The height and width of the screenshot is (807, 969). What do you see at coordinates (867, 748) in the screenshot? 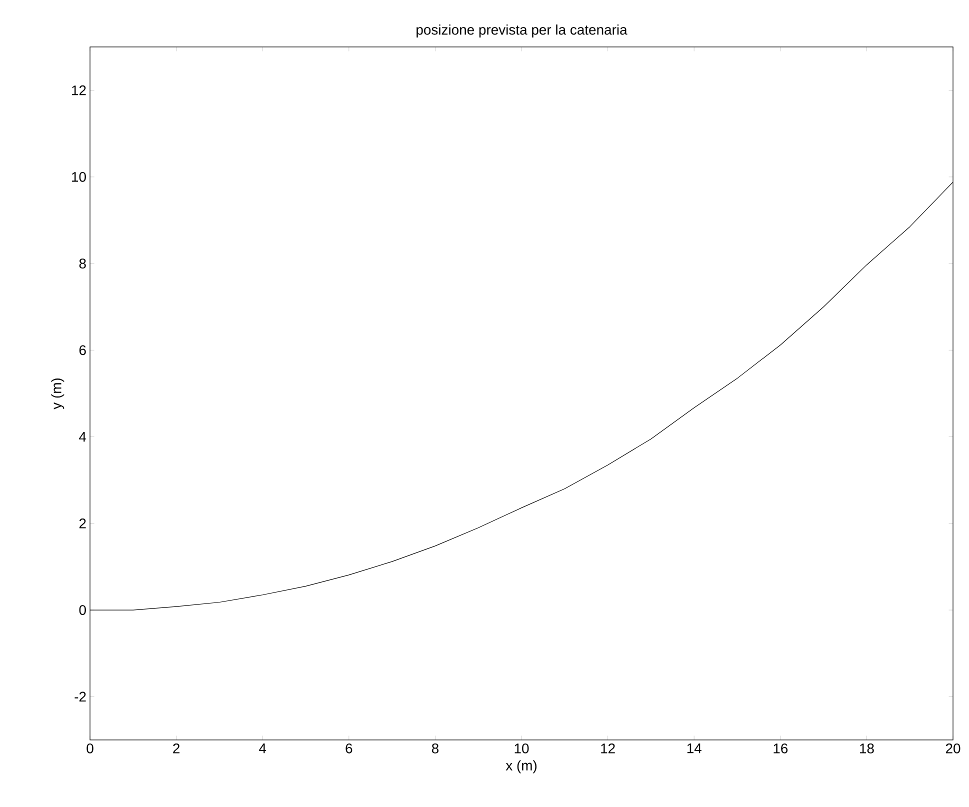
I see `x-tick-label: 18` at bounding box center [867, 748].